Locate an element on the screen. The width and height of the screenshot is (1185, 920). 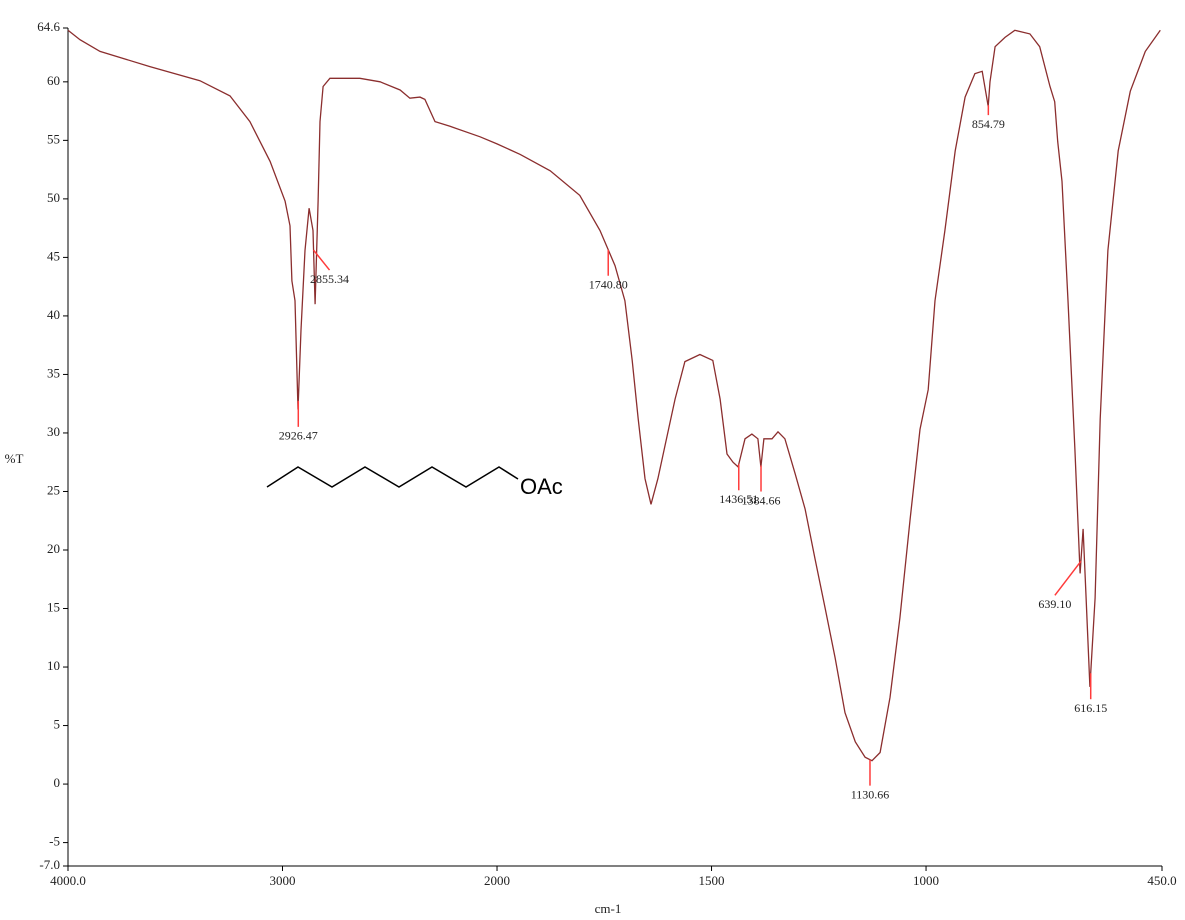
y-tick-label: 64.6 is located at coordinates (48, 26).